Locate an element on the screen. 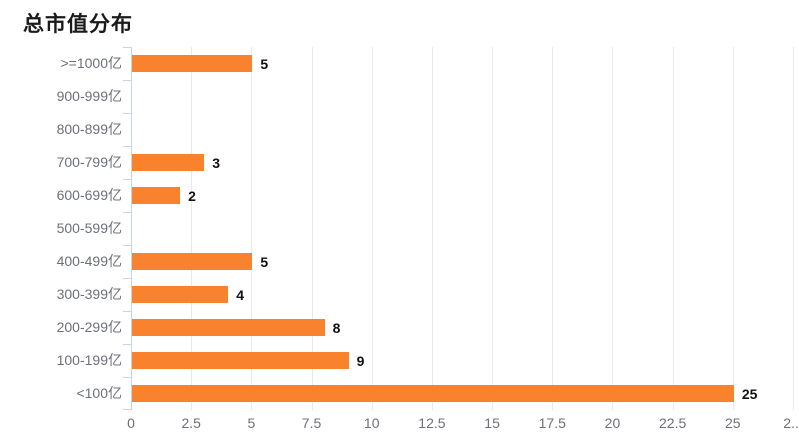  y-axis-label: <100亿 is located at coordinates (99, 393).